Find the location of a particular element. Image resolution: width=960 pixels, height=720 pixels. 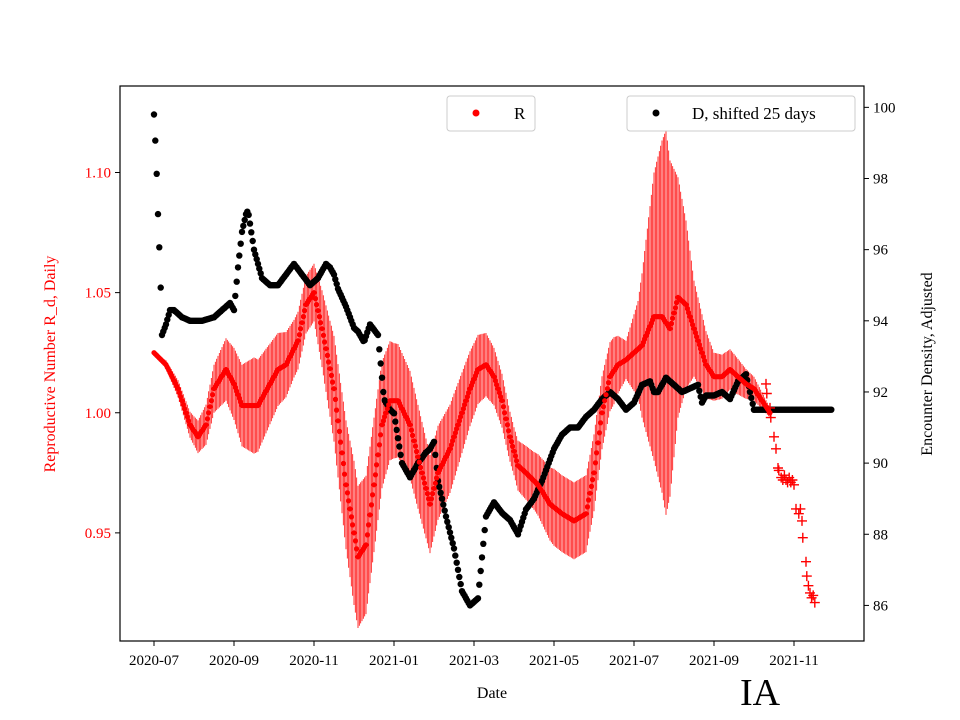

x-tick-label: 2021-09 is located at coordinates (714, 661).